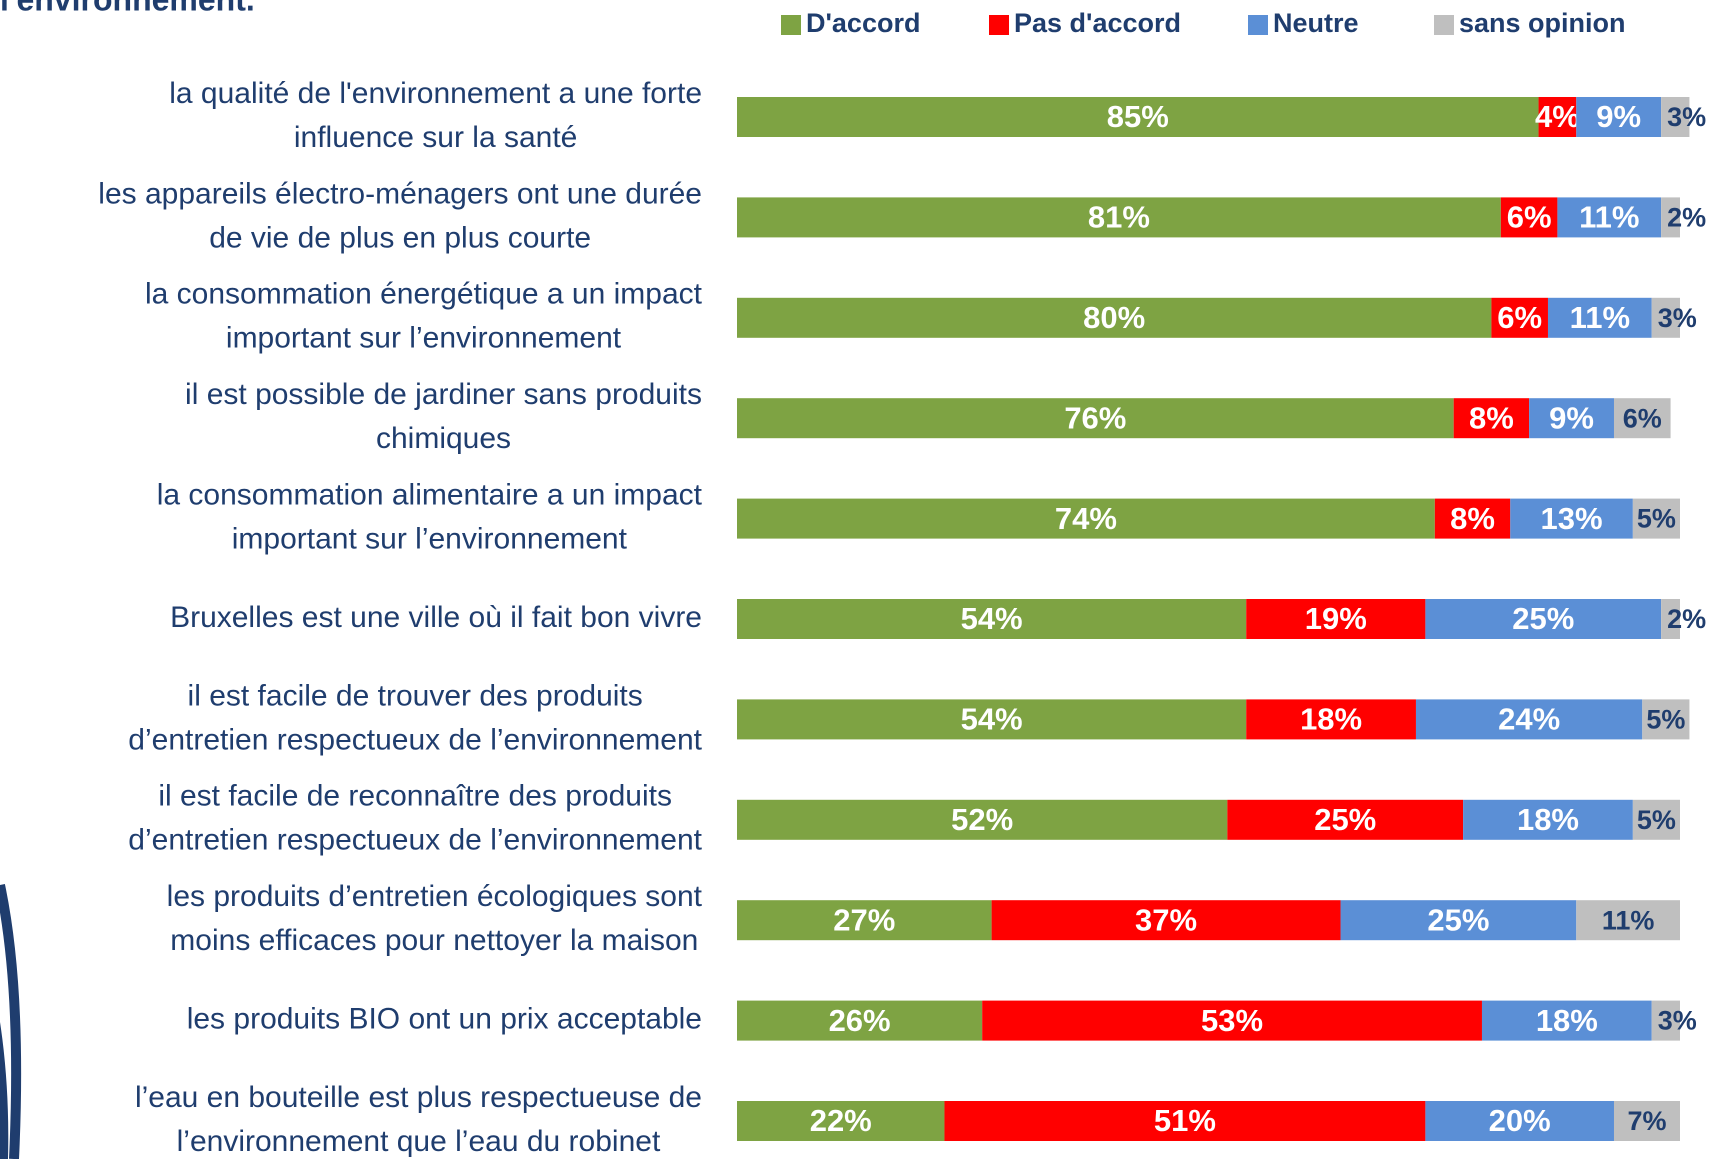 The width and height of the screenshot is (1720, 1159). I want to click on value-label: 74%, so click(1086, 518).